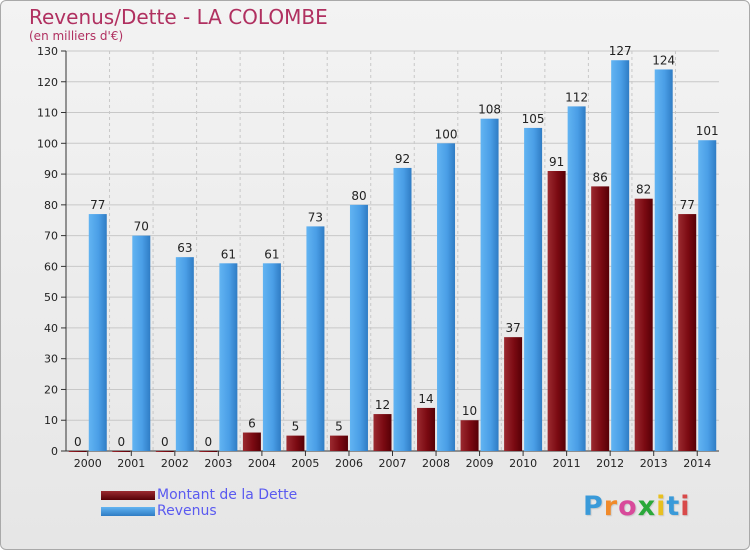 The height and width of the screenshot is (550, 750). I want to click on x-tick-label: 2003, so click(218, 463).